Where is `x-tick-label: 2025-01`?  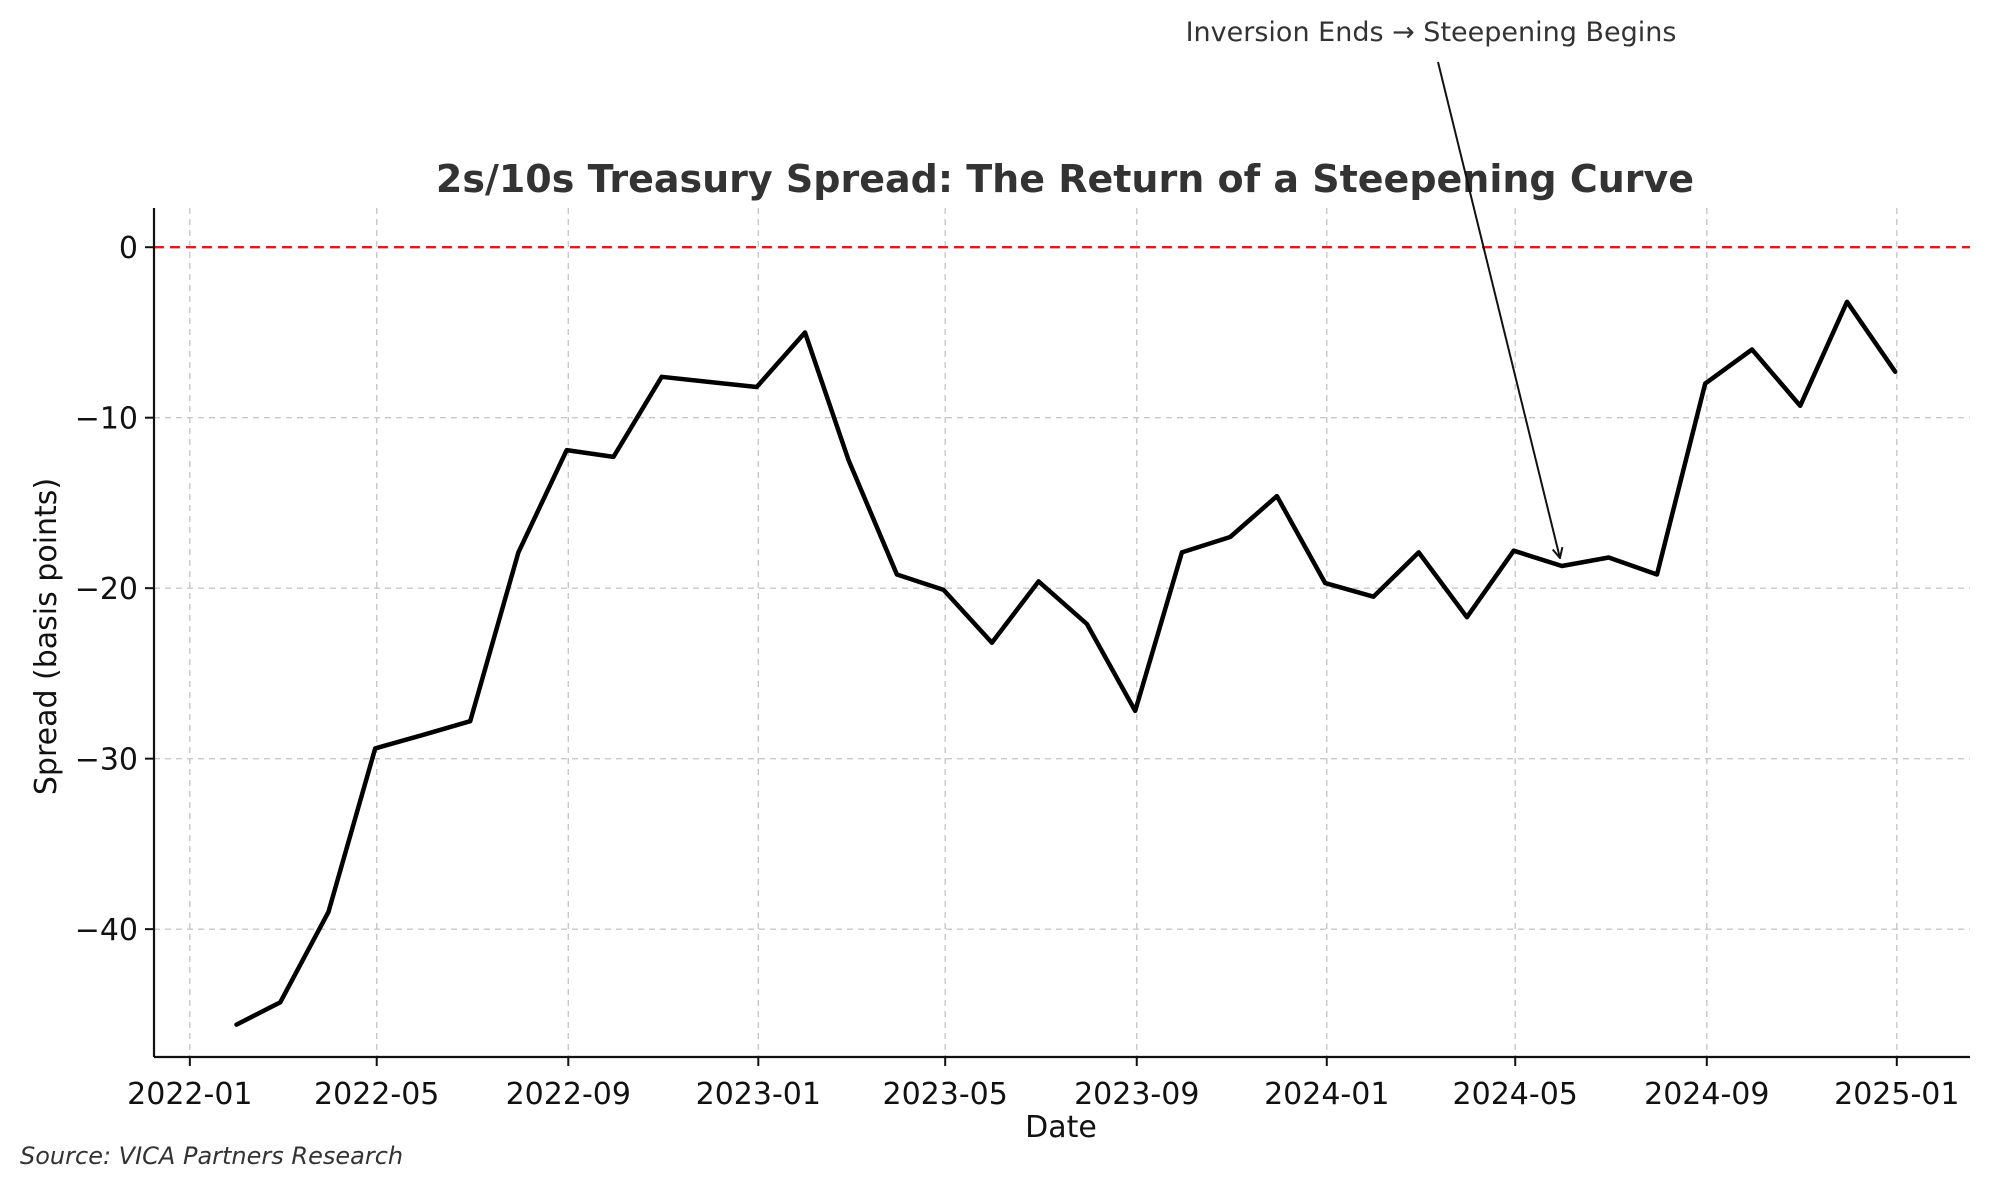 x-tick-label: 2025-01 is located at coordinates (1896, 1094).